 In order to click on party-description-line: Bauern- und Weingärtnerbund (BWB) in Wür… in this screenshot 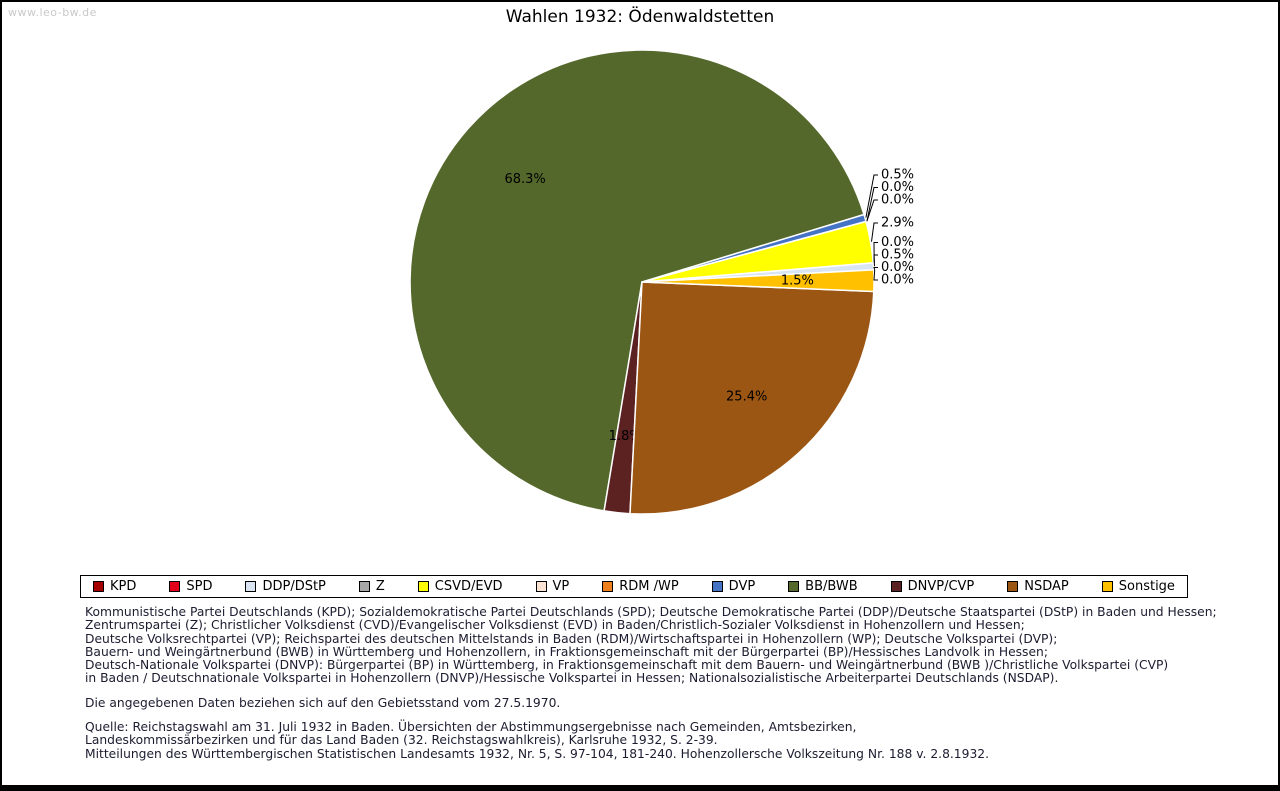, I will do `click(566, 651)`.